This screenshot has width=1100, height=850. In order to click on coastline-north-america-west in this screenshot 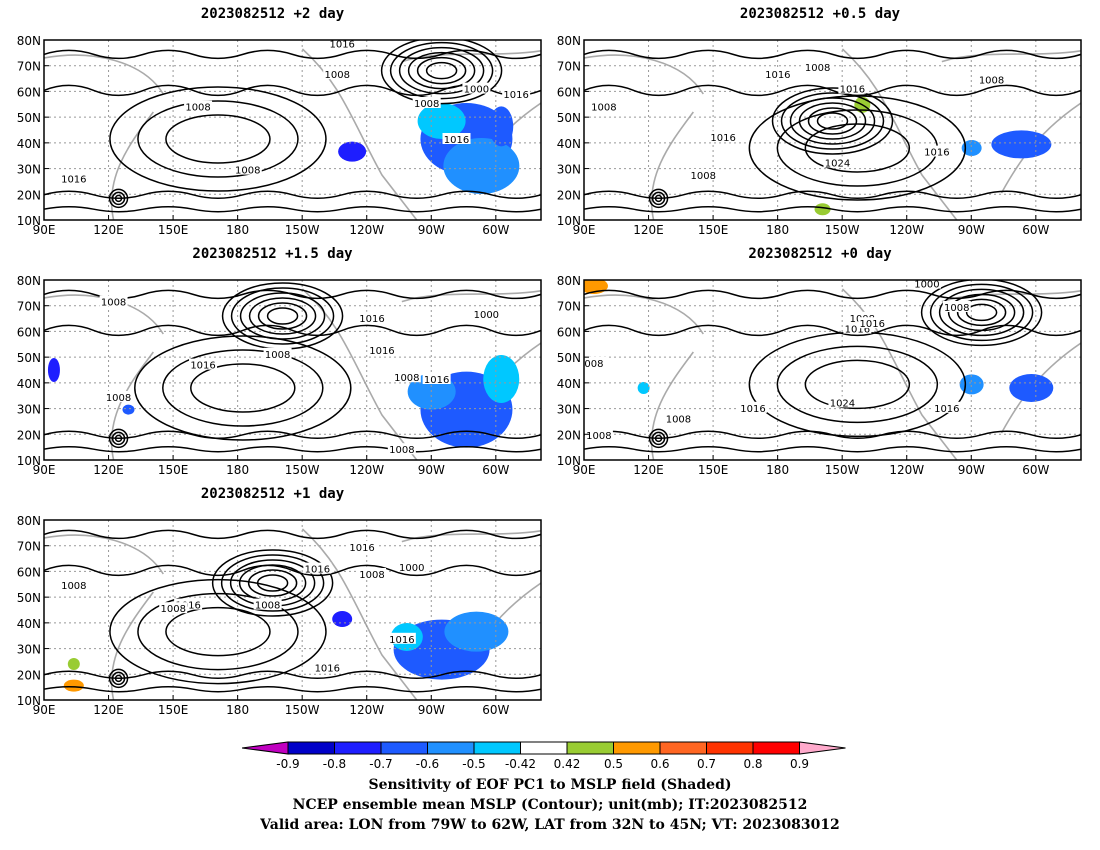, I will do `click(359, 134)`.